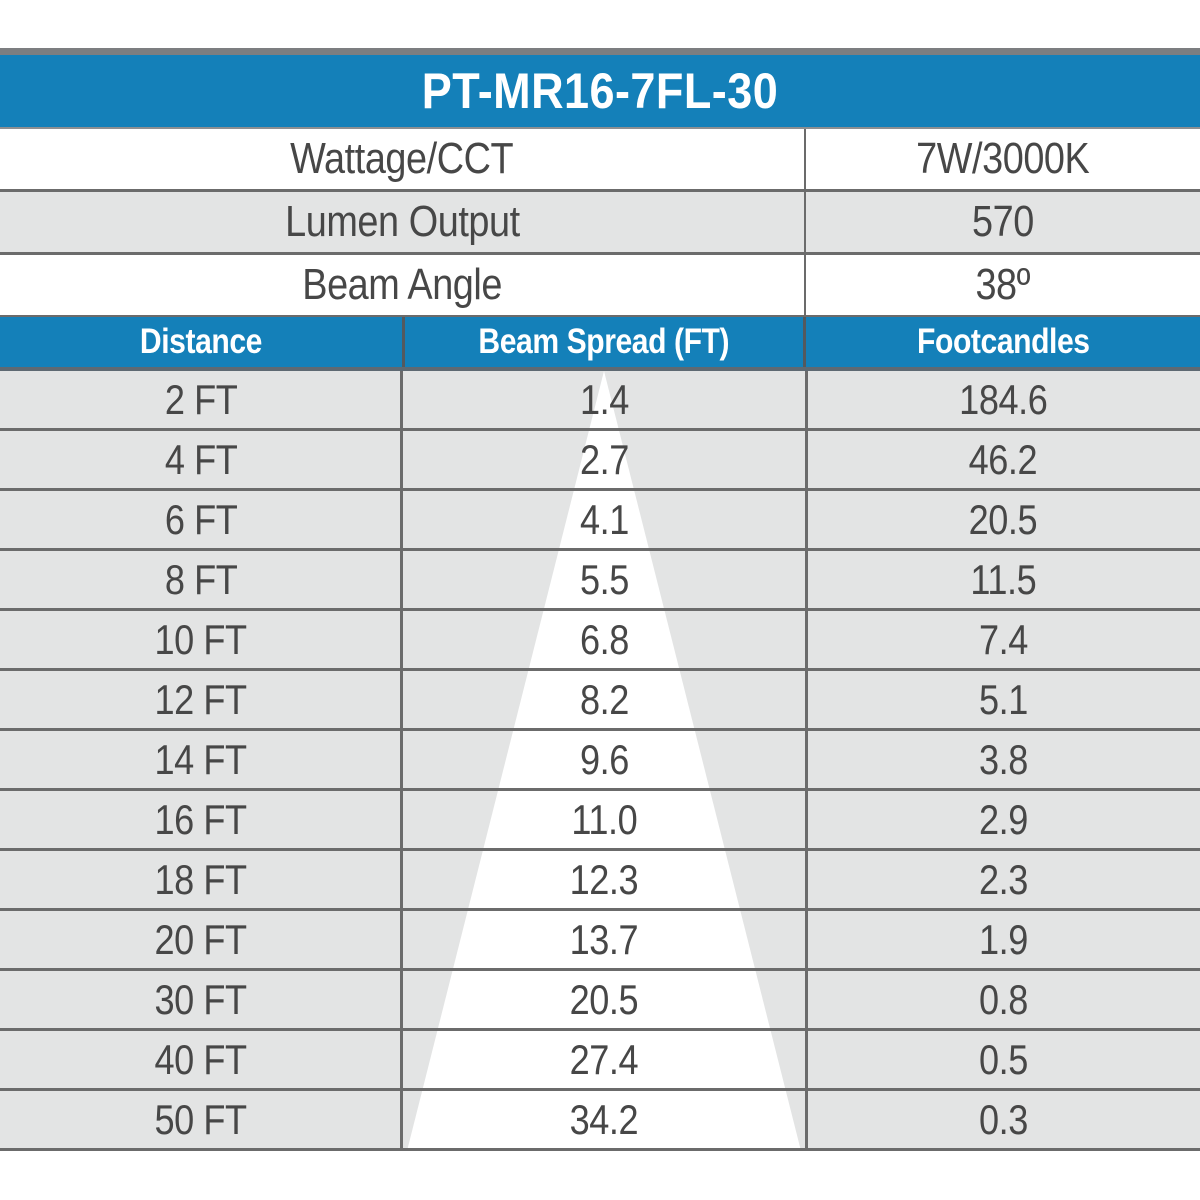 Image resolution: width=1200 pixels, height=1200 pixels. Describe the element at coordinates (1003, 939) in the screenshot. I see `footcandles-cell: 1.9` at that location.